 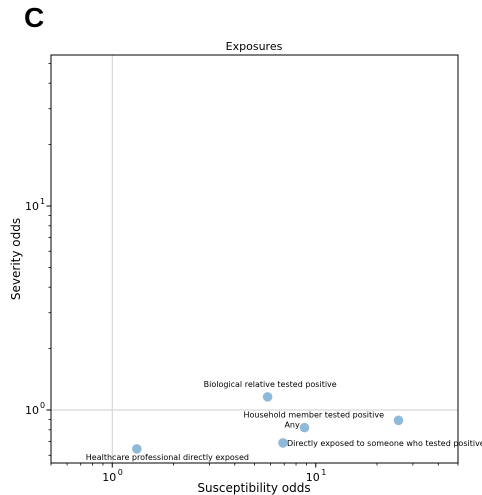 What do you see at coordinates (292, 425) in the screenshot?
I see `point-label: Any` at bounding box center [292, 425].